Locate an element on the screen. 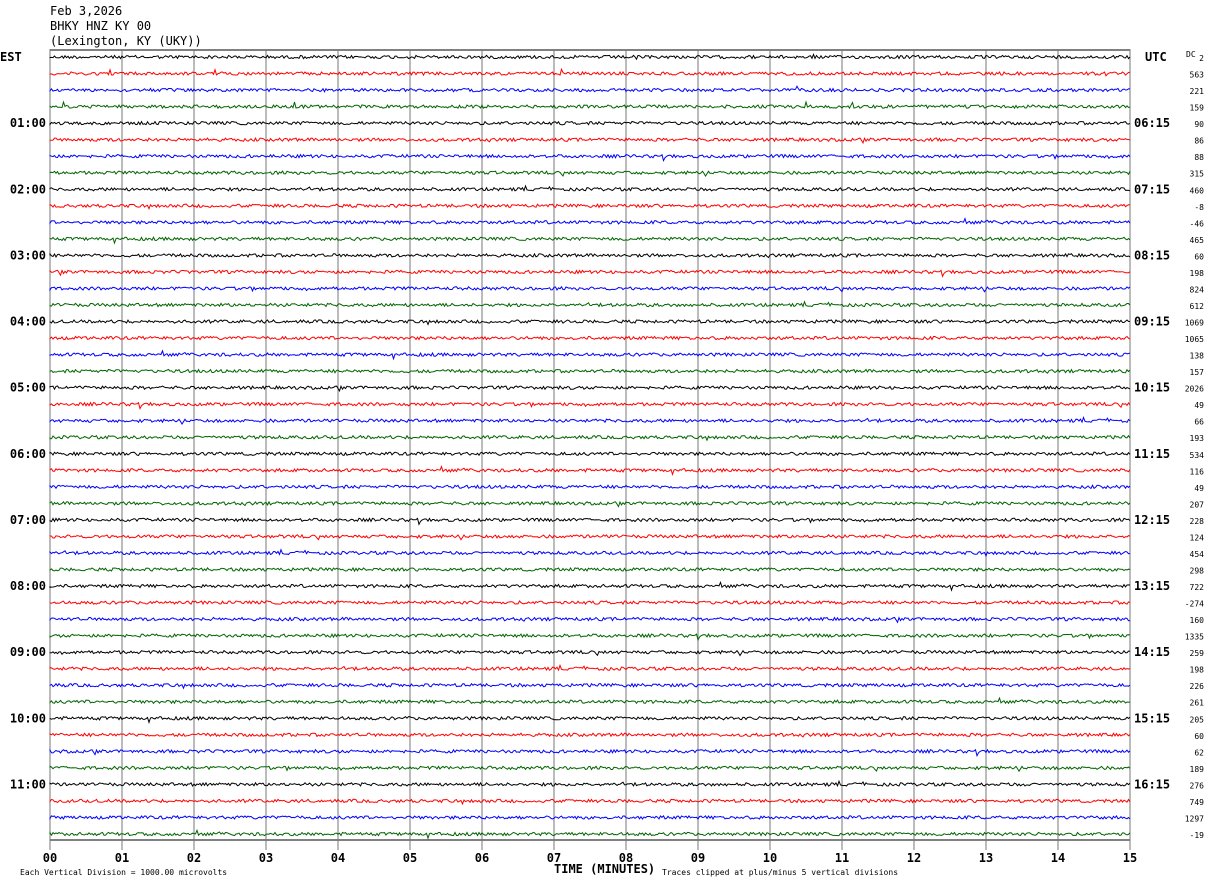 This screenshot has height=886, width=1210. dc-offset-value: 160 is located at coordinates (1197, 620).